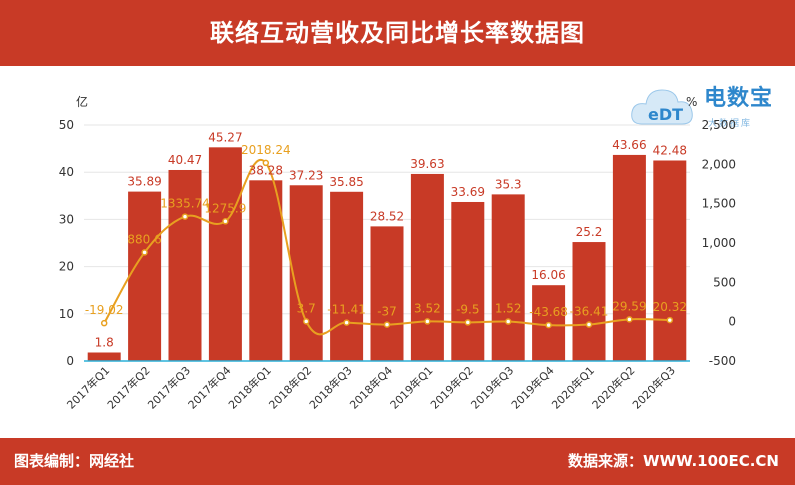 The image size is (795, 485). Describe the element at coordinates (225, 208) in the screenshot. I see `line-value-label: 1275.9` at that location.